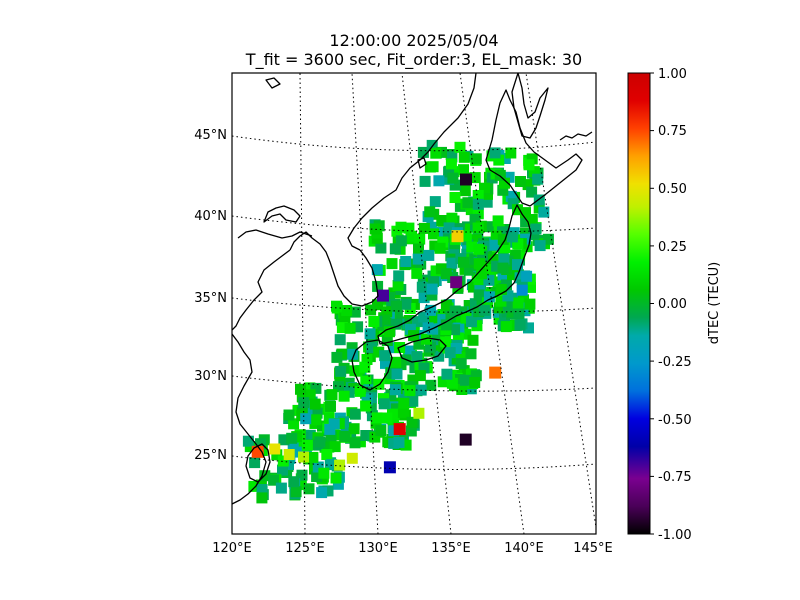 The image size is (800, 600). What do you see at coordinates (210, 455) in the screenshot?
I see `lat-label-25: 25°N` at bounding box center [210, 455].